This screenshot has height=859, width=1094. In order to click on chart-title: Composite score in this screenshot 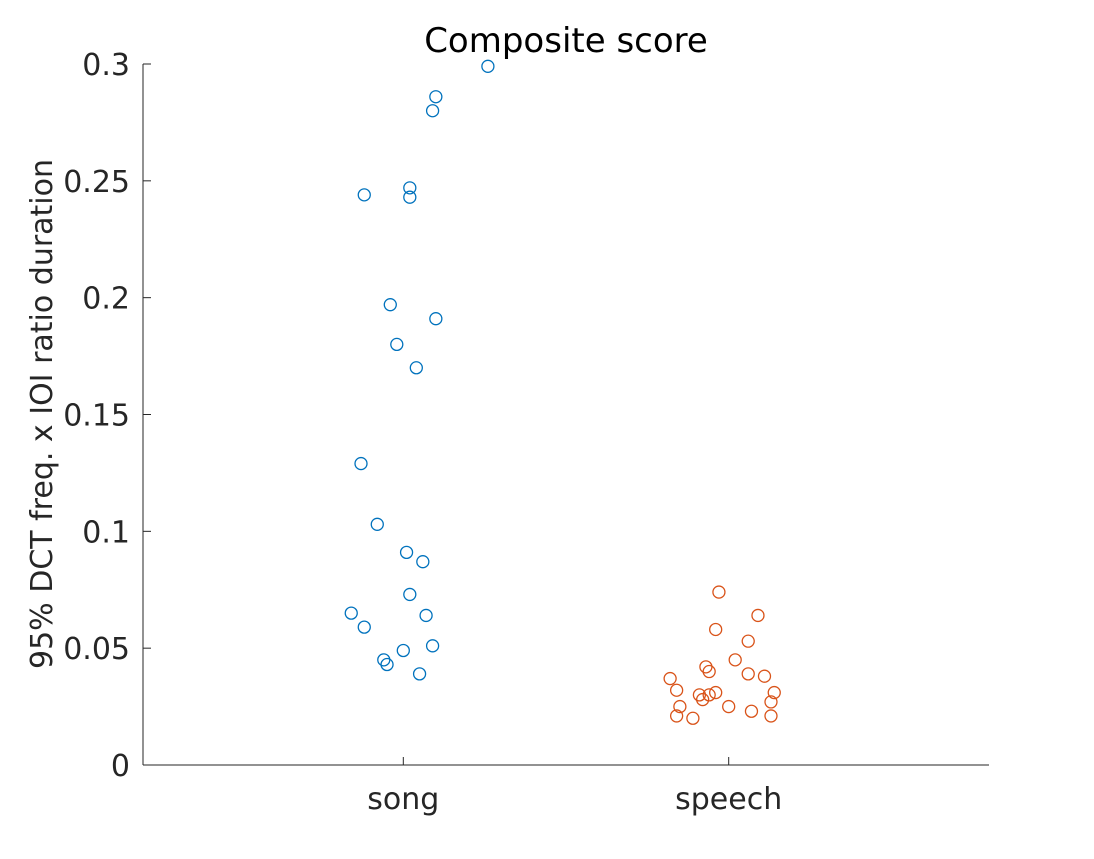, I will do `click(566, 41)`.